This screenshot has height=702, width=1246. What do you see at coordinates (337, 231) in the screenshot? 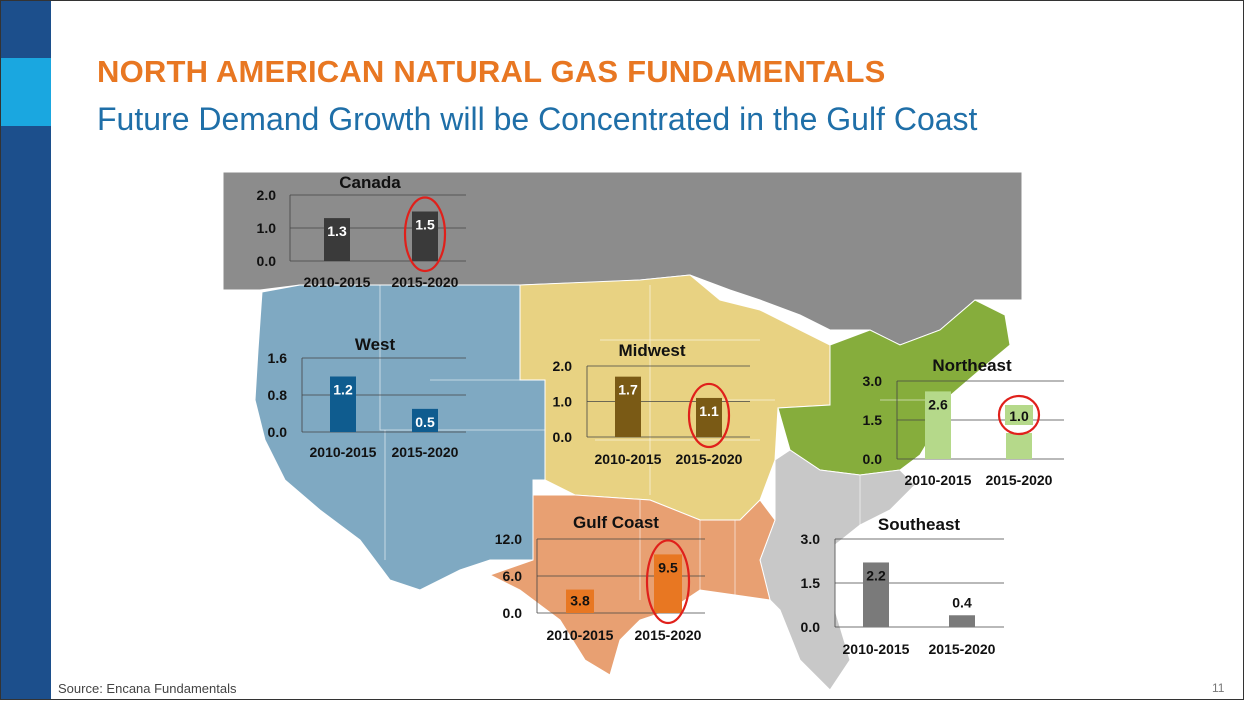
I see `data-label: 1.3` at bounding box center [337, 231].